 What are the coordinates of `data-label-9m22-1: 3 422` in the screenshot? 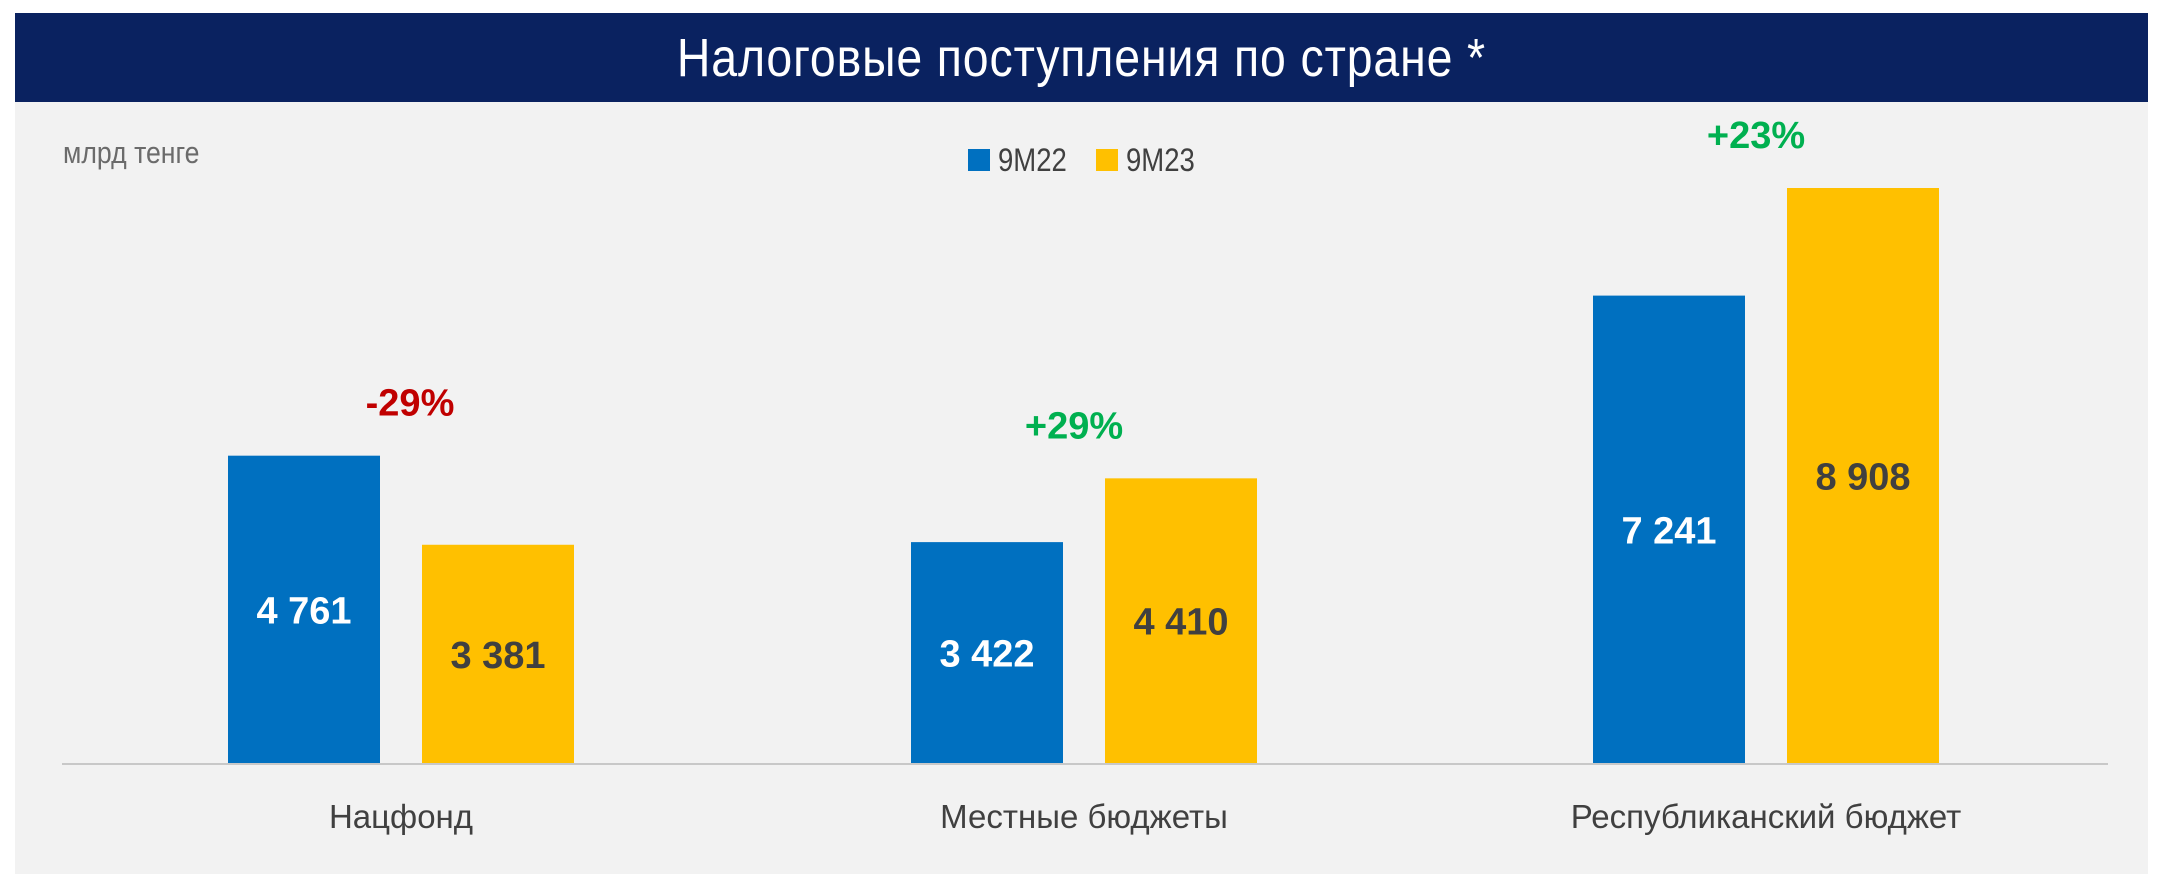 It's located at (986, 655).